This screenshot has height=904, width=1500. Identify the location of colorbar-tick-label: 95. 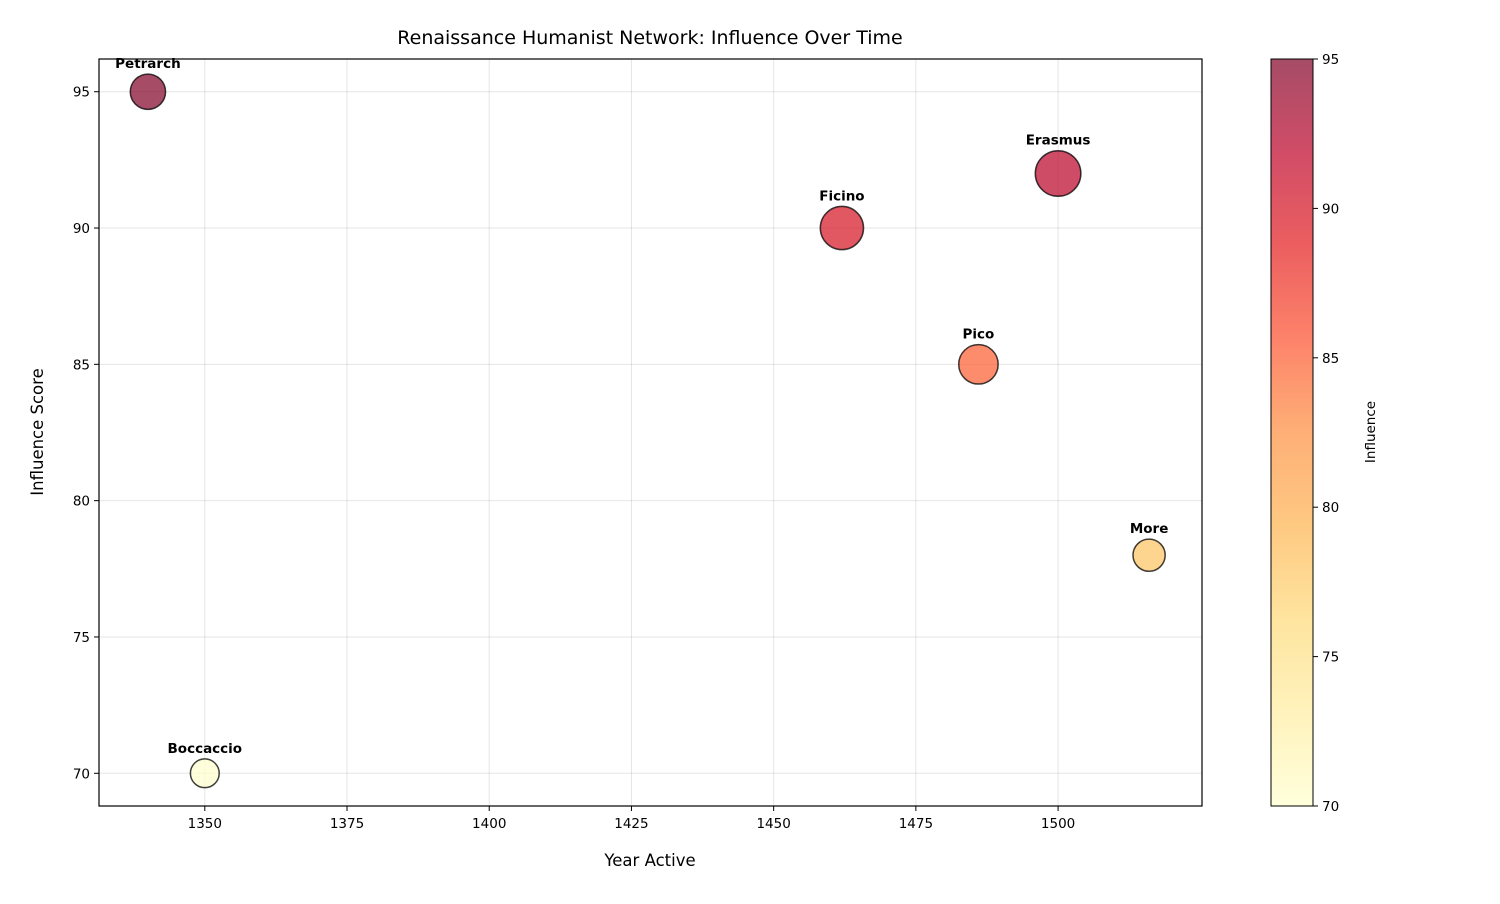
(1330, 60).